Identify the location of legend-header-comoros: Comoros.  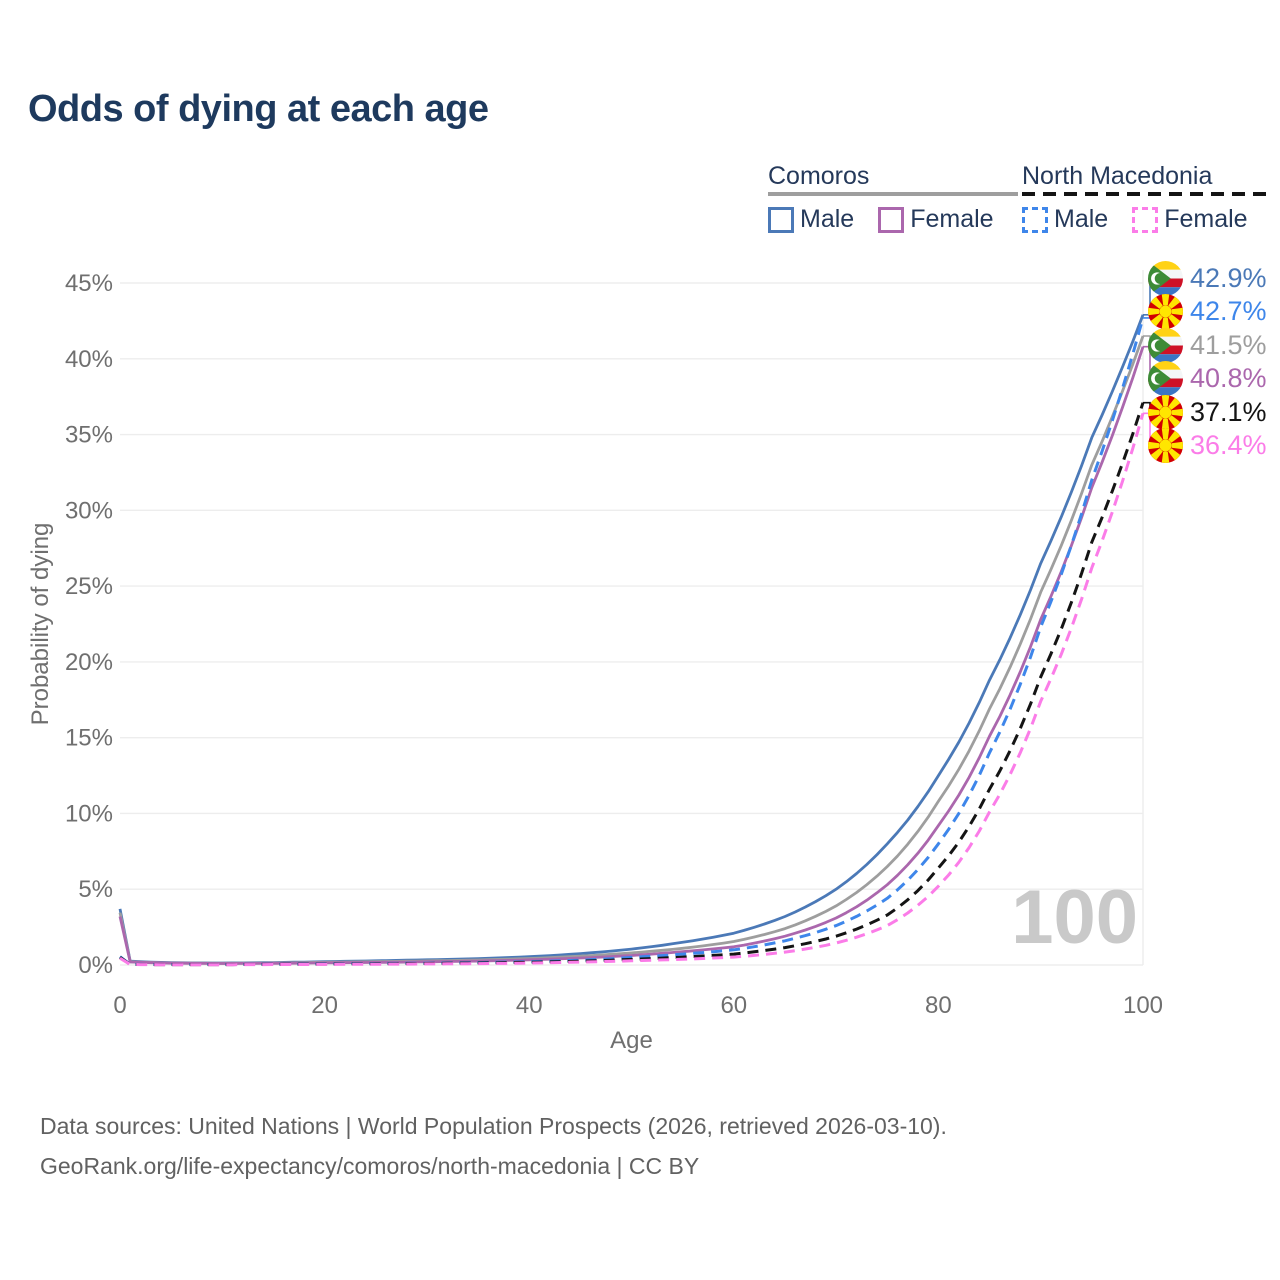
(819, 176).